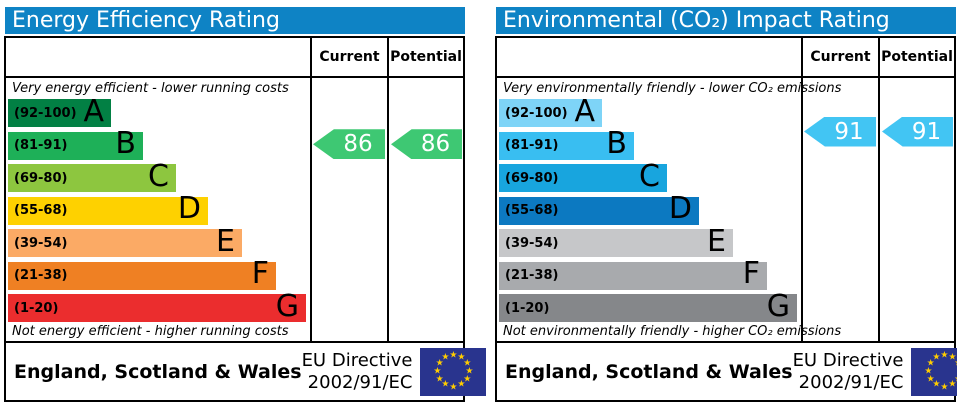  I want to click on band-range-label: (81-91), so click(41, 145).